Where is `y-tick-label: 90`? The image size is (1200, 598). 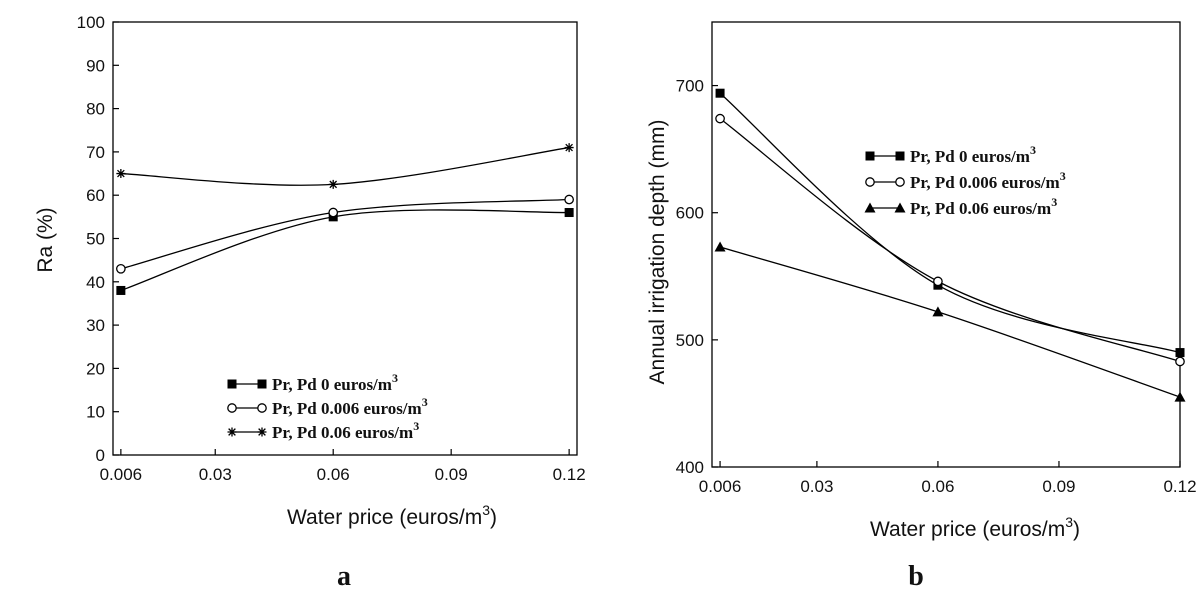
y-tick-label: 90 is located at coordinates (95, 65).